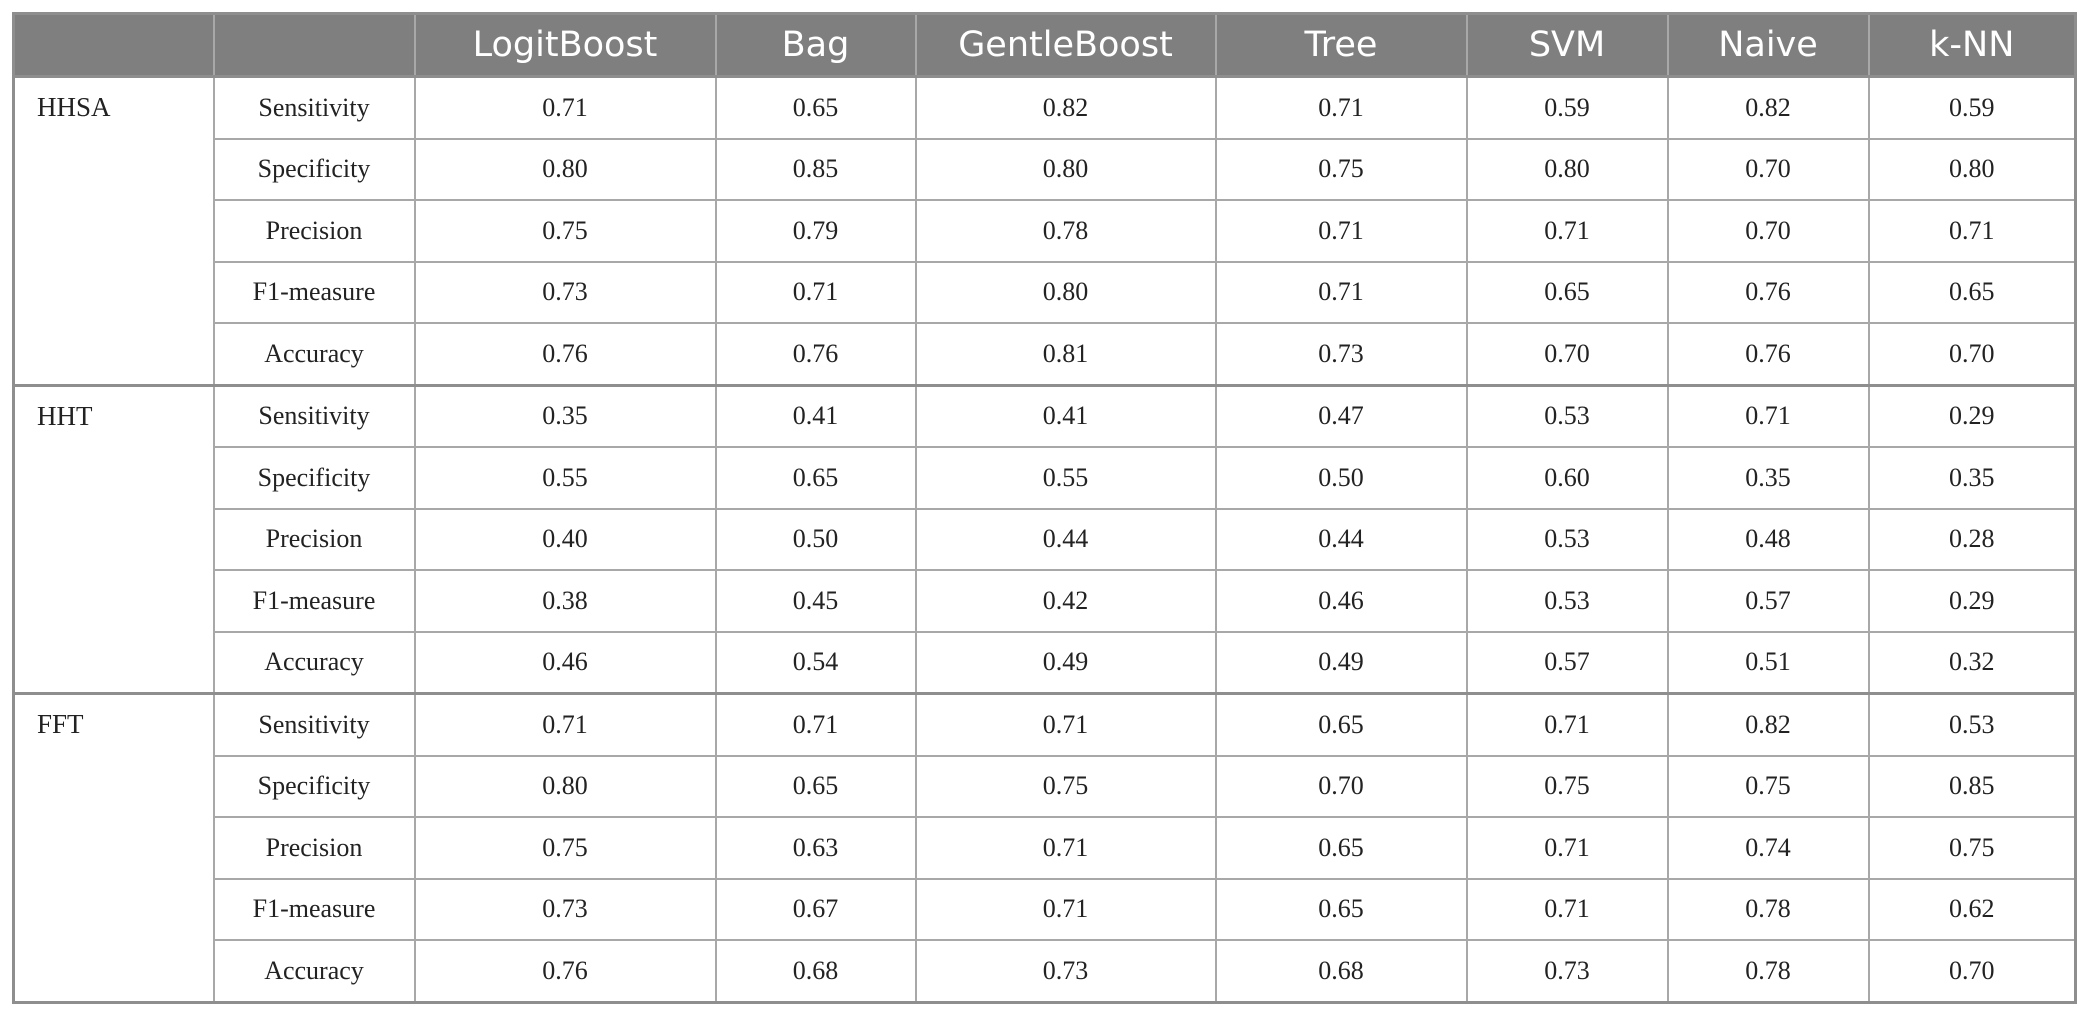  Describe the element at coordinates (1972, 662) in the screenshot. I see `value-cell: 0.32` at that location.